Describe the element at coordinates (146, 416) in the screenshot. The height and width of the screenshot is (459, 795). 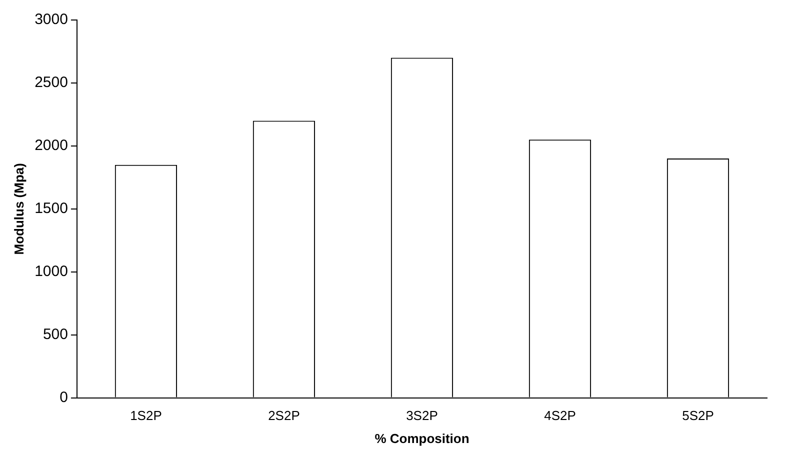
I see `x-tick-label: 1S2P` at that location.